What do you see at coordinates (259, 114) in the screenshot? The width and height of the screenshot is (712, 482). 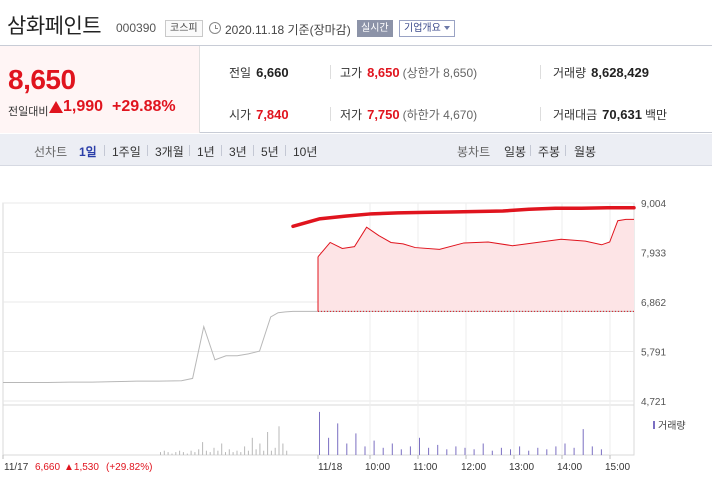 I see `open-cell: 시가 7,840` at bounding box center [259, 114].